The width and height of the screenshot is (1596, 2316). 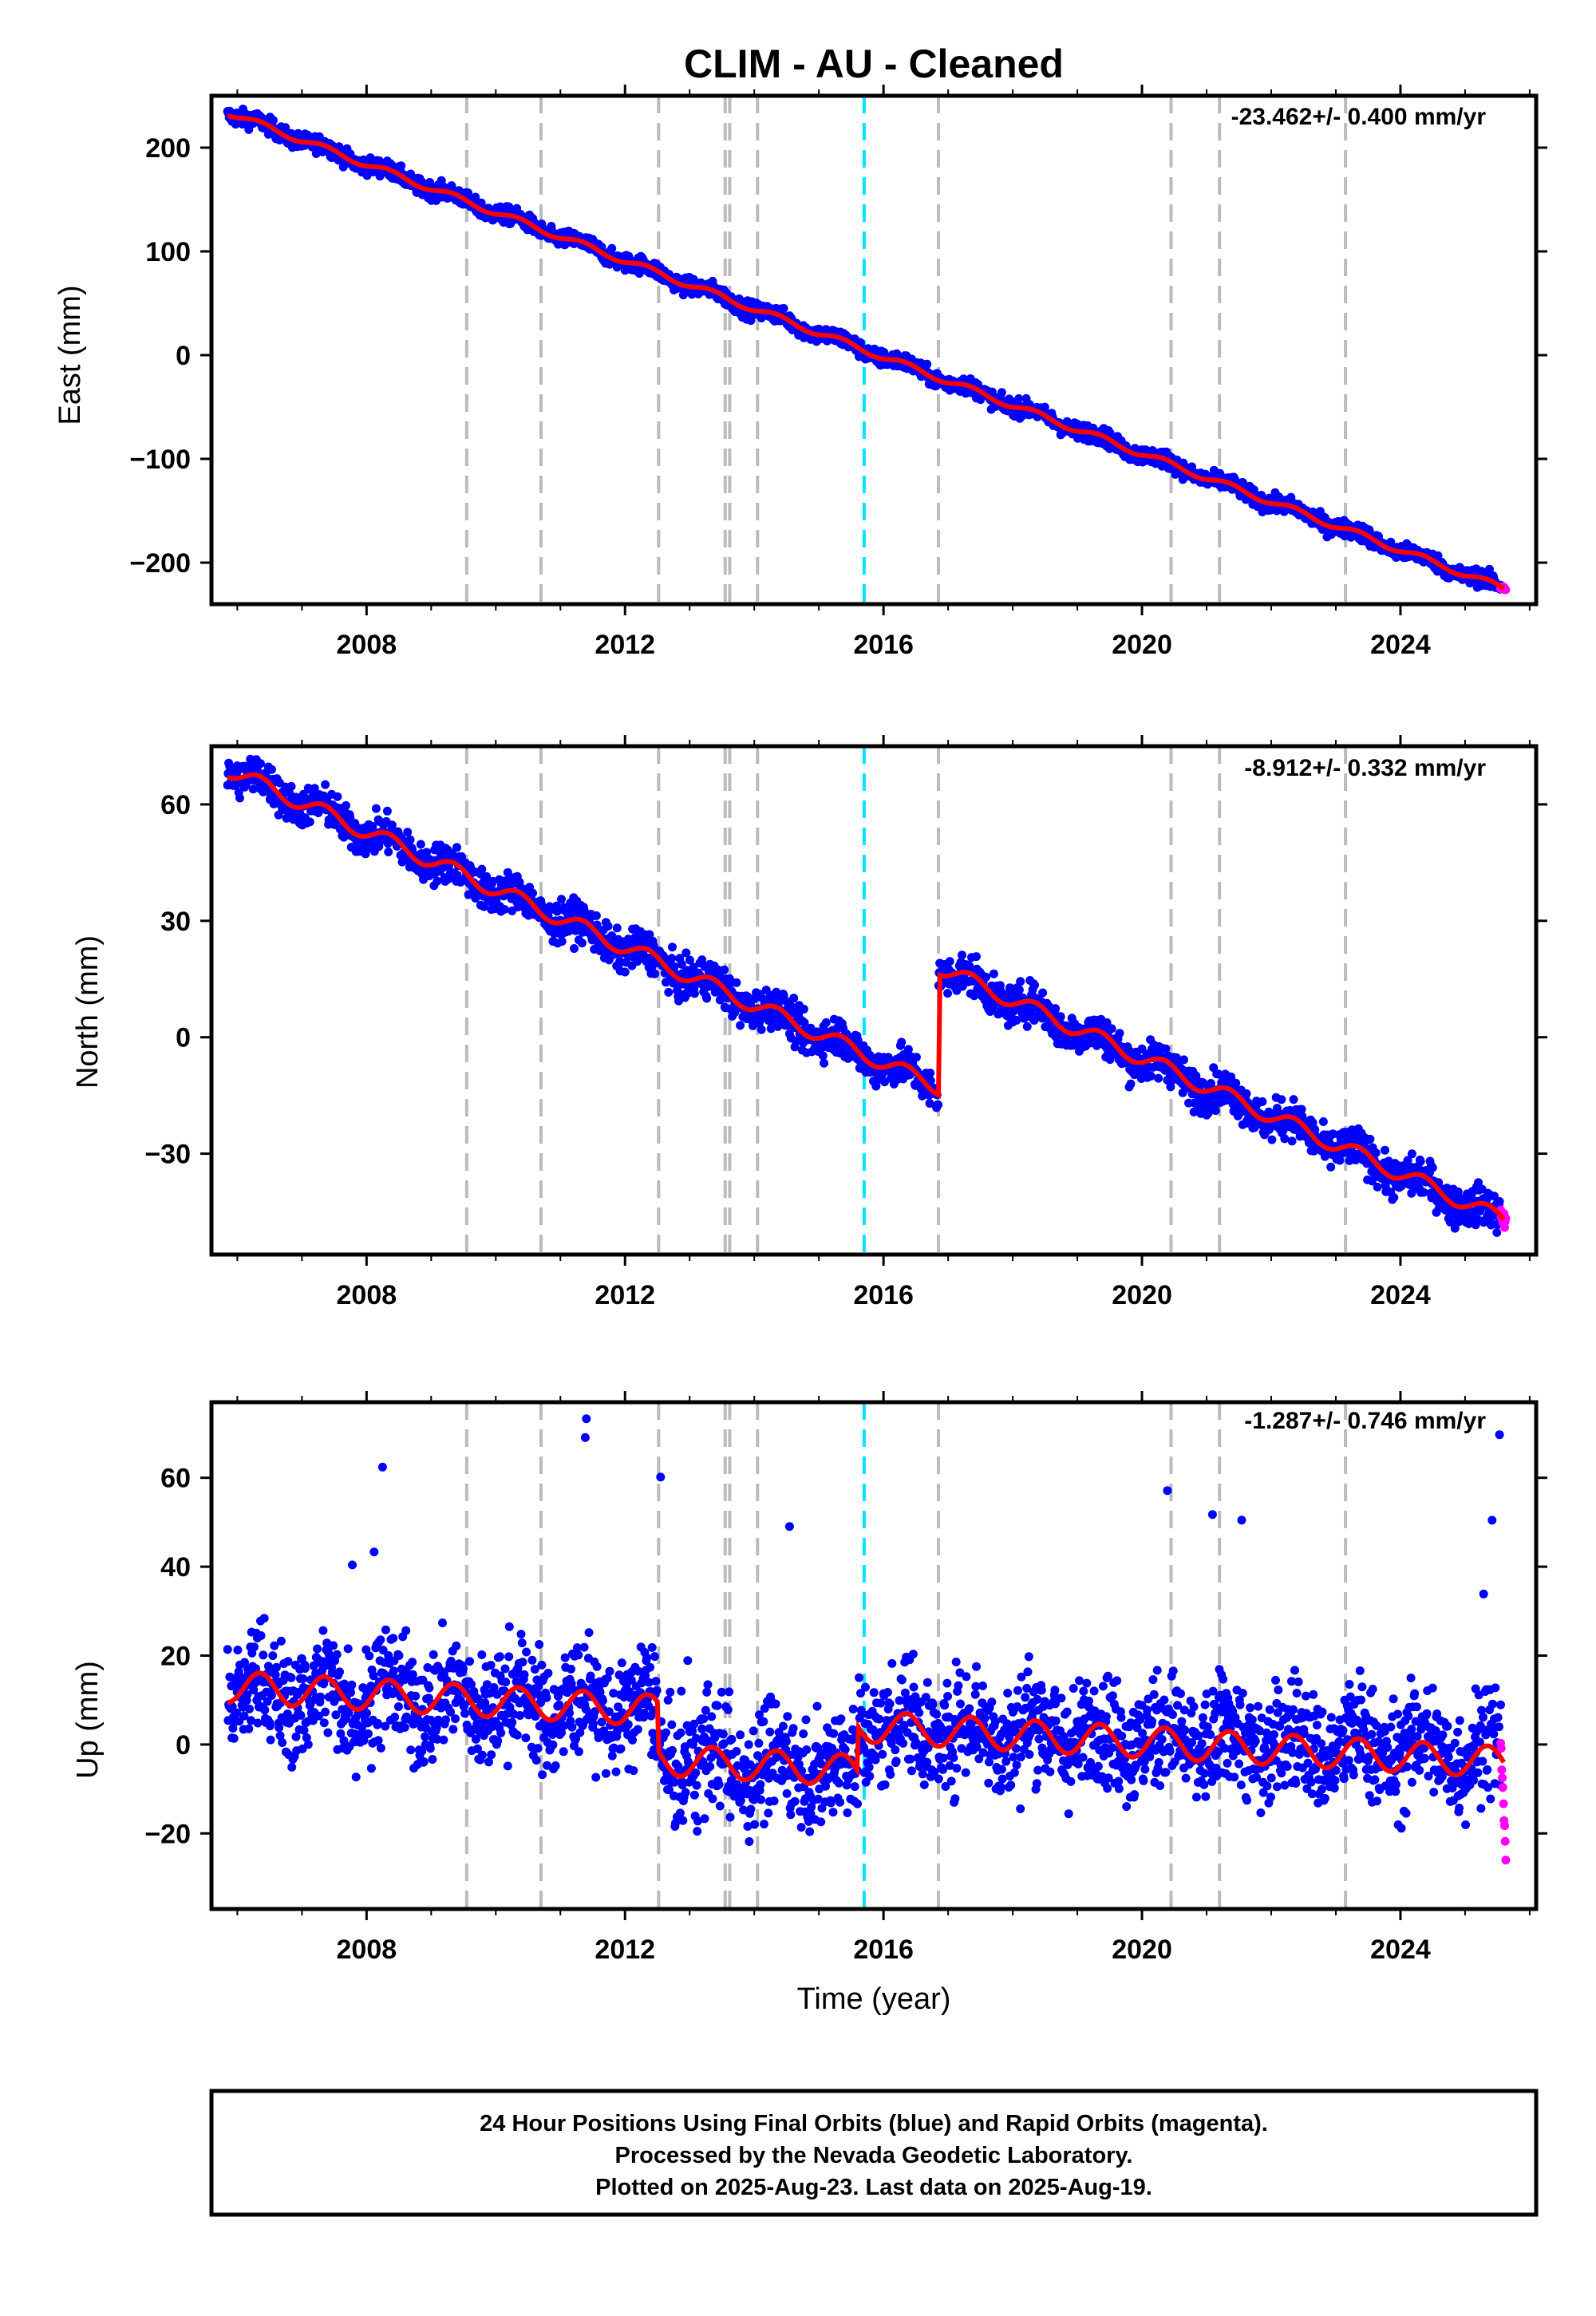 What do you see at coordinates (1142, 645) in the screenshot?
I see `east-x-tick-label: 2020` at bounding box center [1142, 645].